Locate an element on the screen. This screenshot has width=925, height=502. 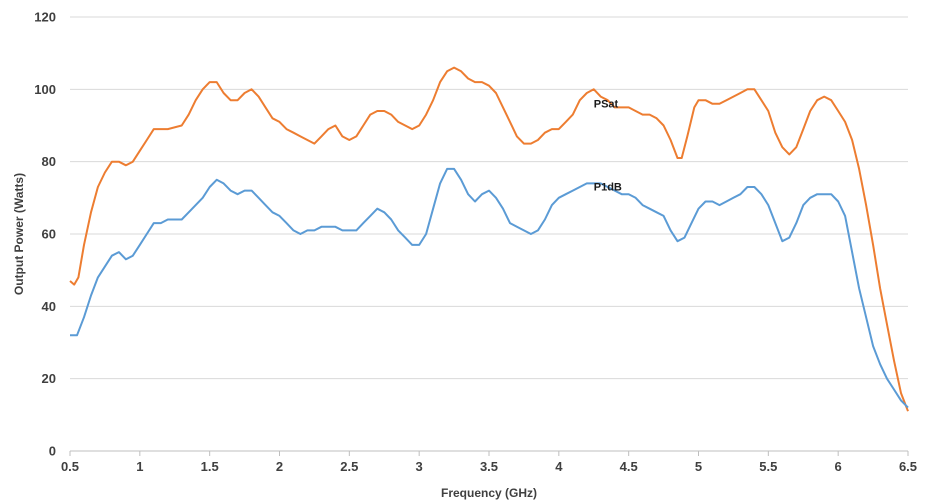
x-tick-label: 4 is located at coordinates (559, 466).